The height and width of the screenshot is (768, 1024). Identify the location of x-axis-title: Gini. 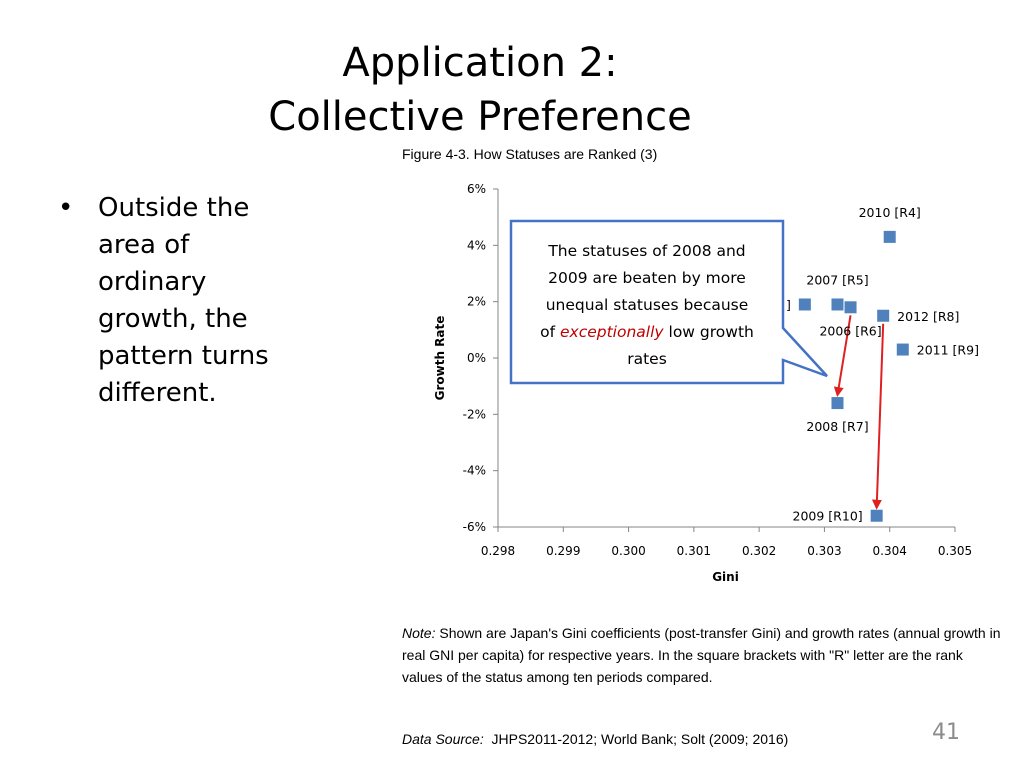
(725, 577).